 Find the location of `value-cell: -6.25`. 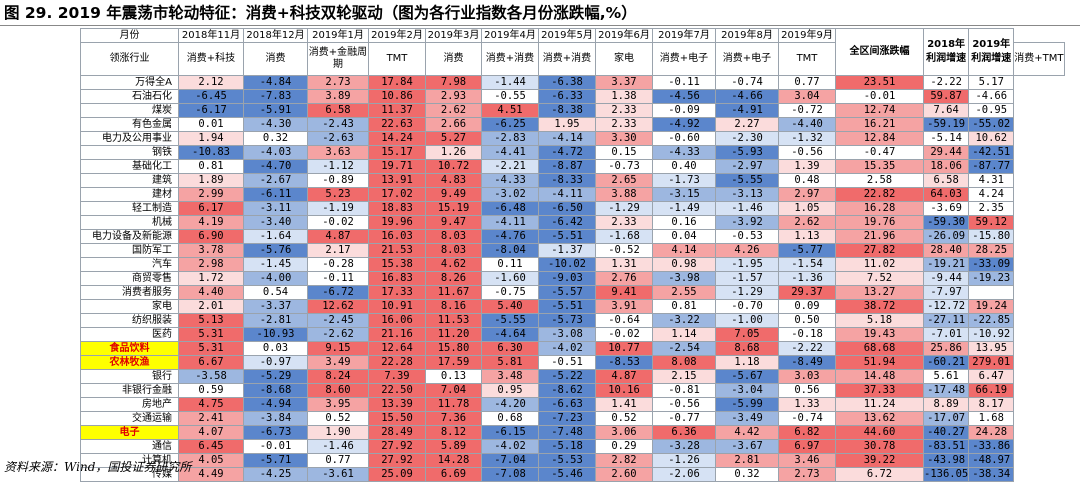

value-cell: -6.25 is located at coordinates (510, 124).